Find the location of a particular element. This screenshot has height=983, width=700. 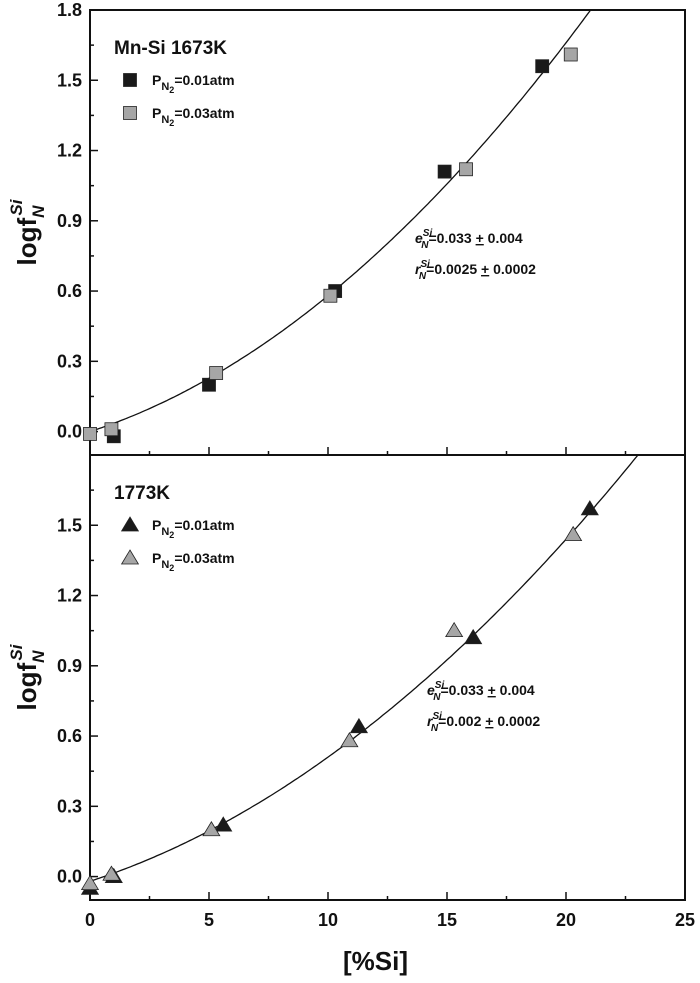

panel-title: Mn-Si 1673K is located at coordinates (170, 48).